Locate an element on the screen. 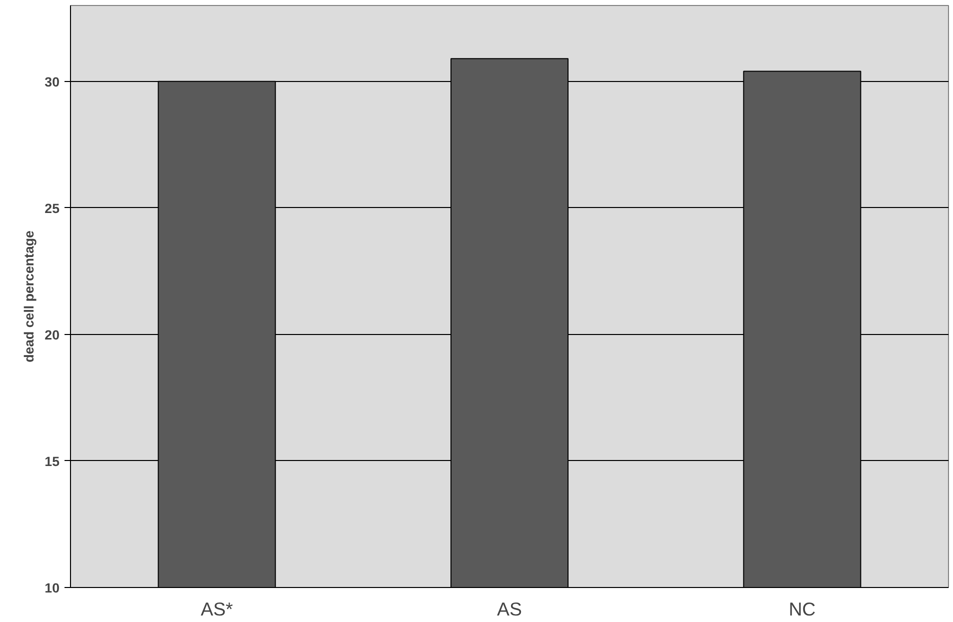 This screenshot has width=953, height=622. y-tick-label: 30 is located at coordinates (52, 82).